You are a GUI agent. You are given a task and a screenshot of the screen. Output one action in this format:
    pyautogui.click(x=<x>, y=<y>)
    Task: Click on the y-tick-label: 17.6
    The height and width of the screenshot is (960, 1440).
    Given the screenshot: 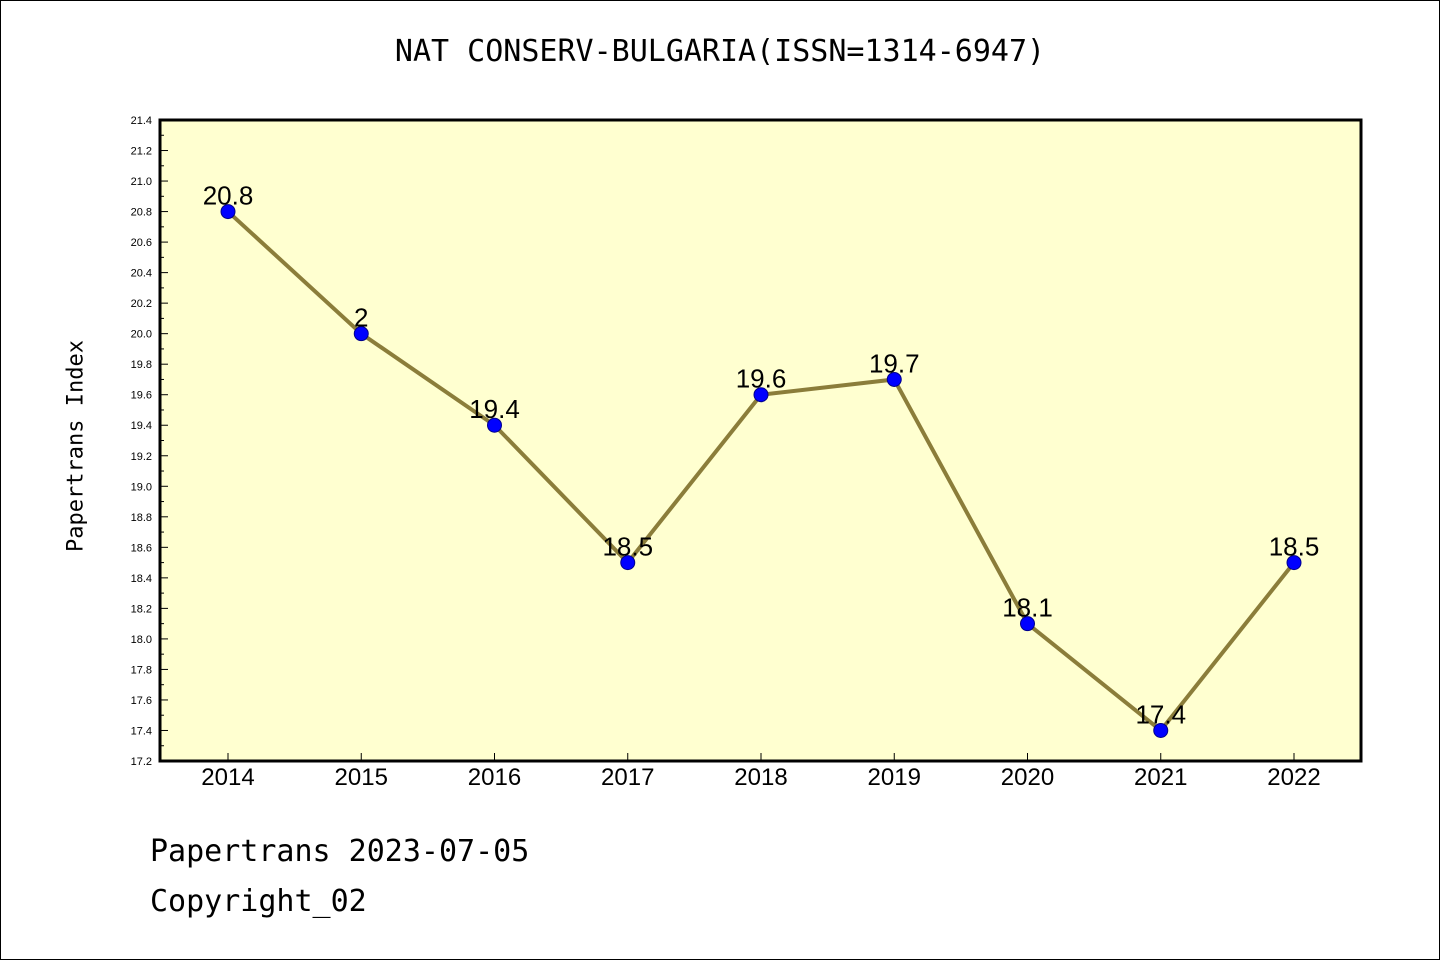 What is the action you would take?
    pyautogui.click(x=141, y=701)
    